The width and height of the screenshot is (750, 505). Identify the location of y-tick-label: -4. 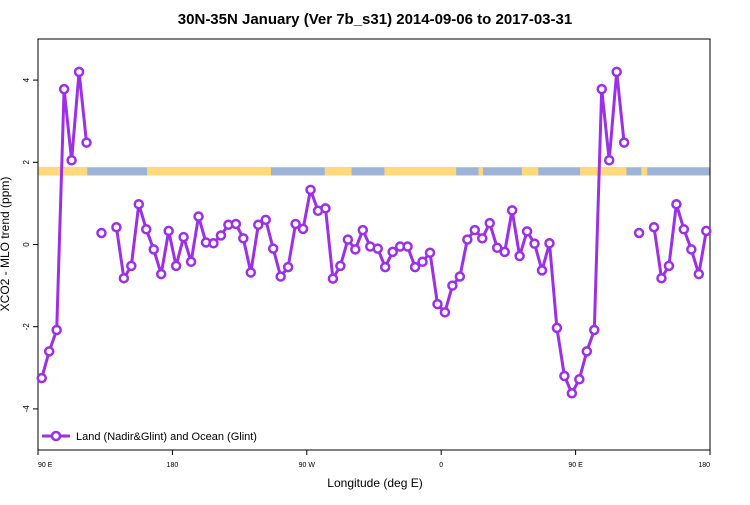
(26, 409).